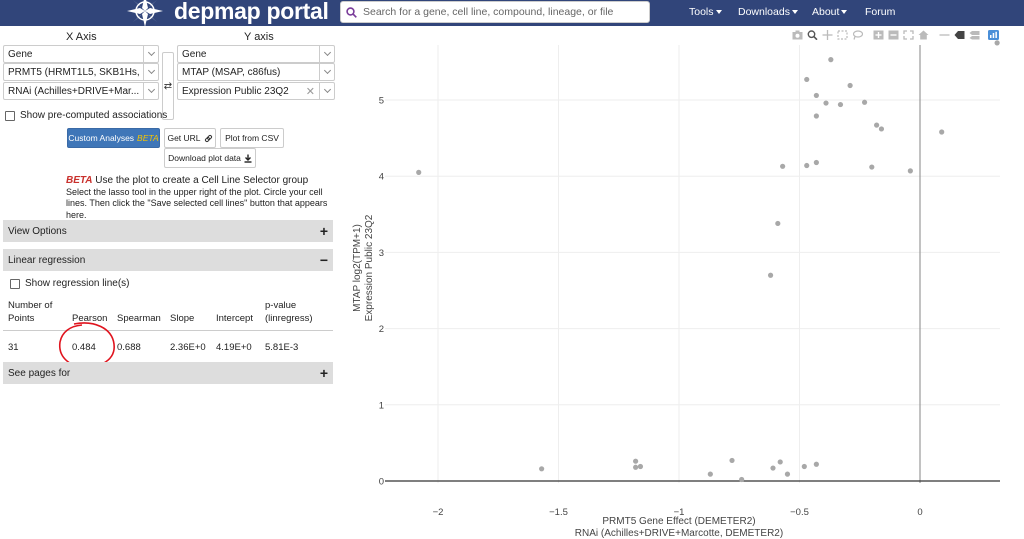 The width and height of the screenshot is (1024, 539). I want to click on y-dataset-value: Expression Public 23Q2, so click(235, 91).